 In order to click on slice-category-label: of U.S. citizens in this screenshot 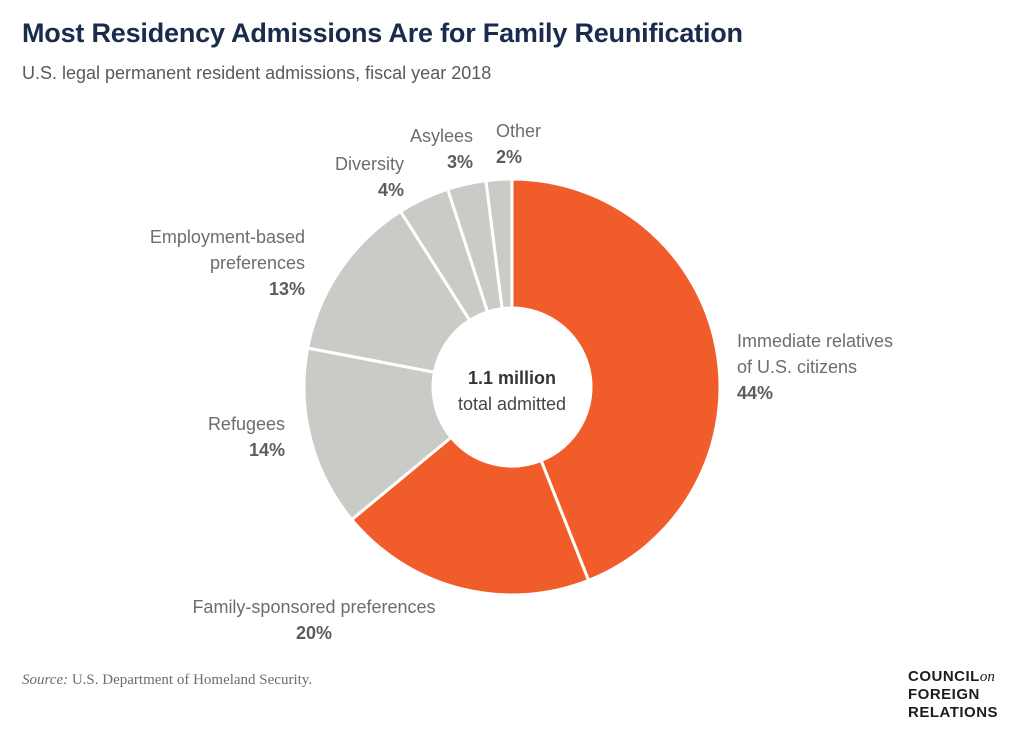, I will do `click(797, 367)`.